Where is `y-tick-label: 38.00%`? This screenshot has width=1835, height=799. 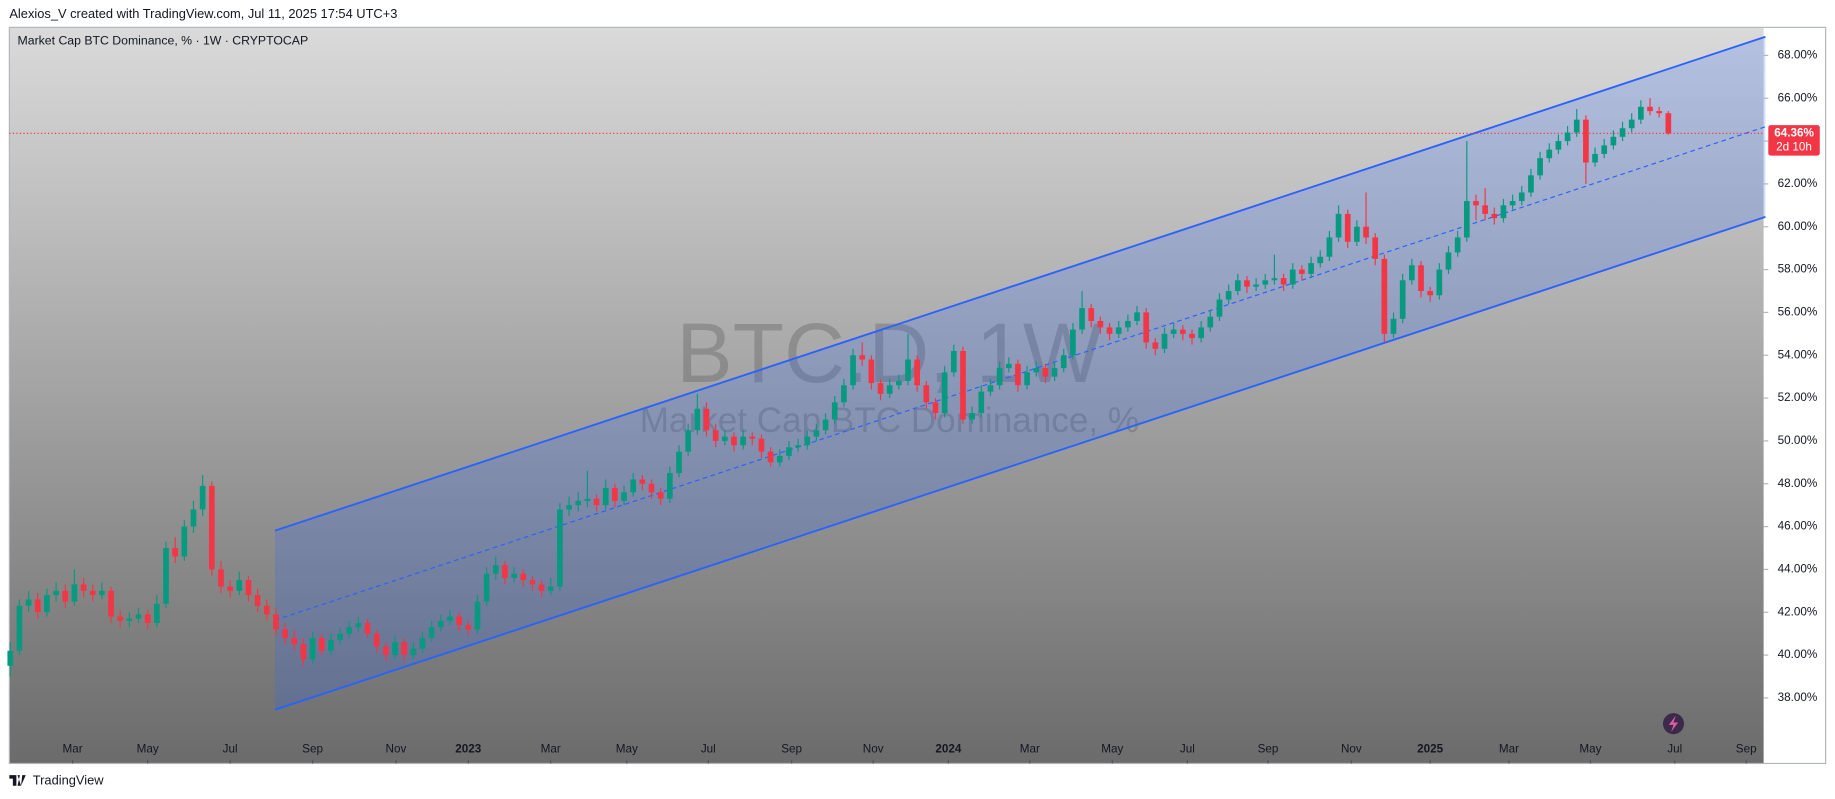
y-tick-label: 38.00% is located at coordinates (1798, 697).